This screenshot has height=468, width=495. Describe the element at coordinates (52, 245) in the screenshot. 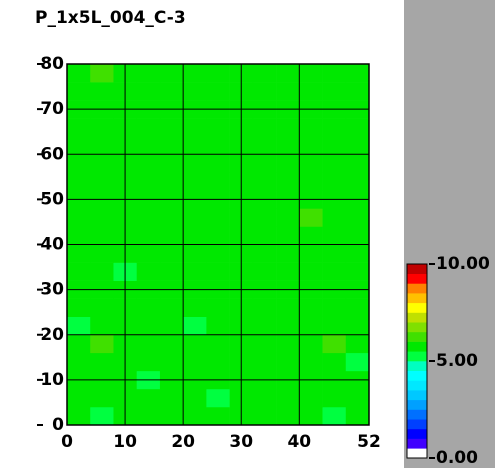

I see `y-tick-label: 40` at that location.